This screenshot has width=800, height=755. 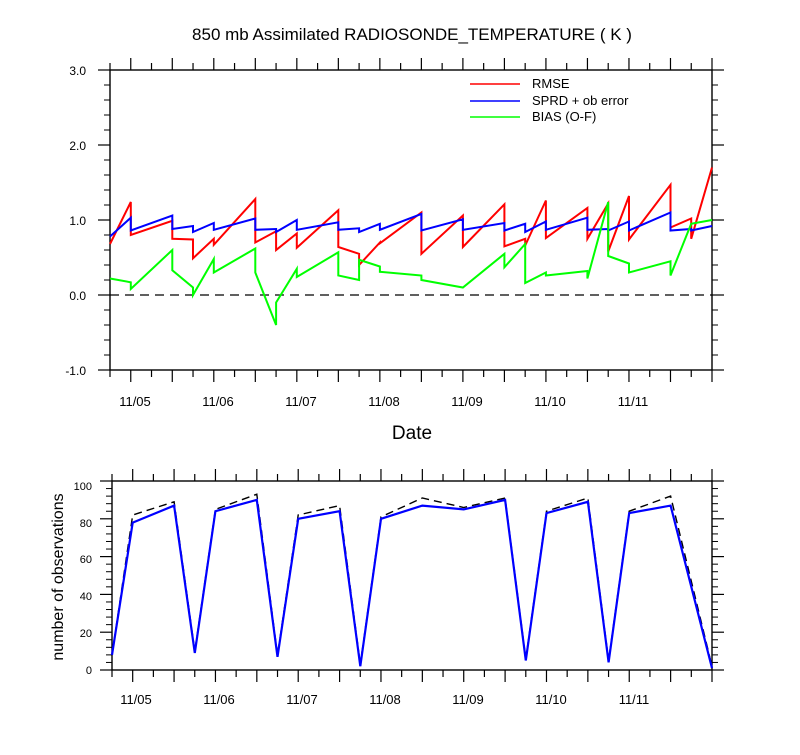 What do you see at coordinates (77, 146) in the screenshot?
I see `y-tick-label: 2.0` at bounding box center [77, 146].